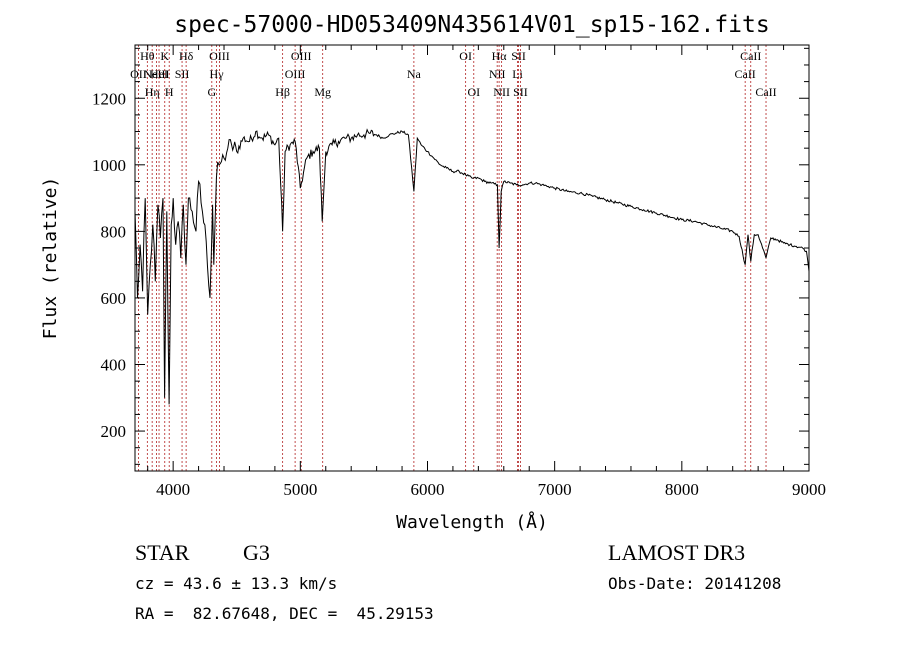 This screenshot has width=900, height=649. I want to click on spectral-line-label: Hη, so click(152, 92).